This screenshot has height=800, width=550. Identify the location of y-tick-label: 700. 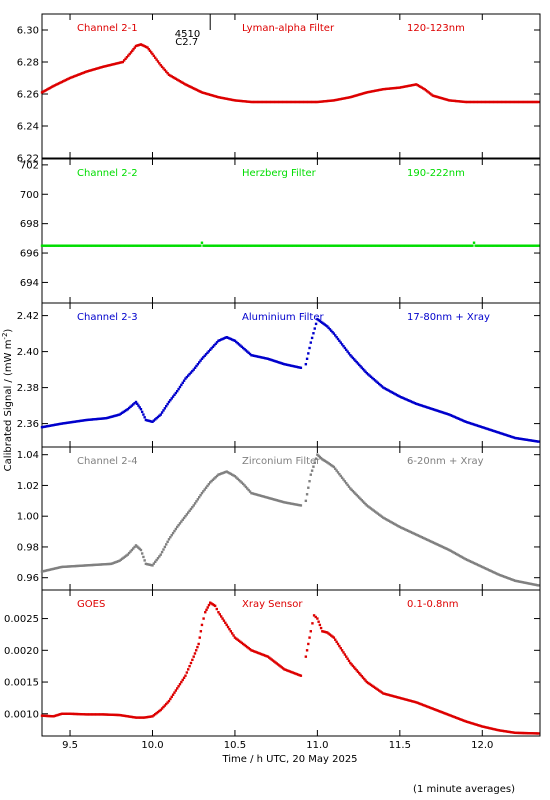
(29, 195).